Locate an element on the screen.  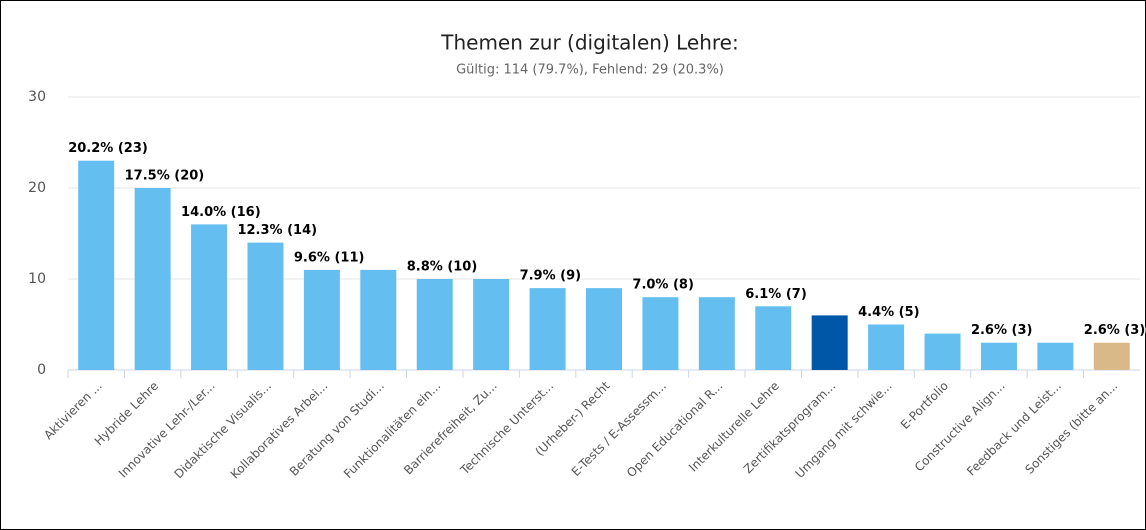
data-label: 9.6% (11) is located at coordinates (329, 257).